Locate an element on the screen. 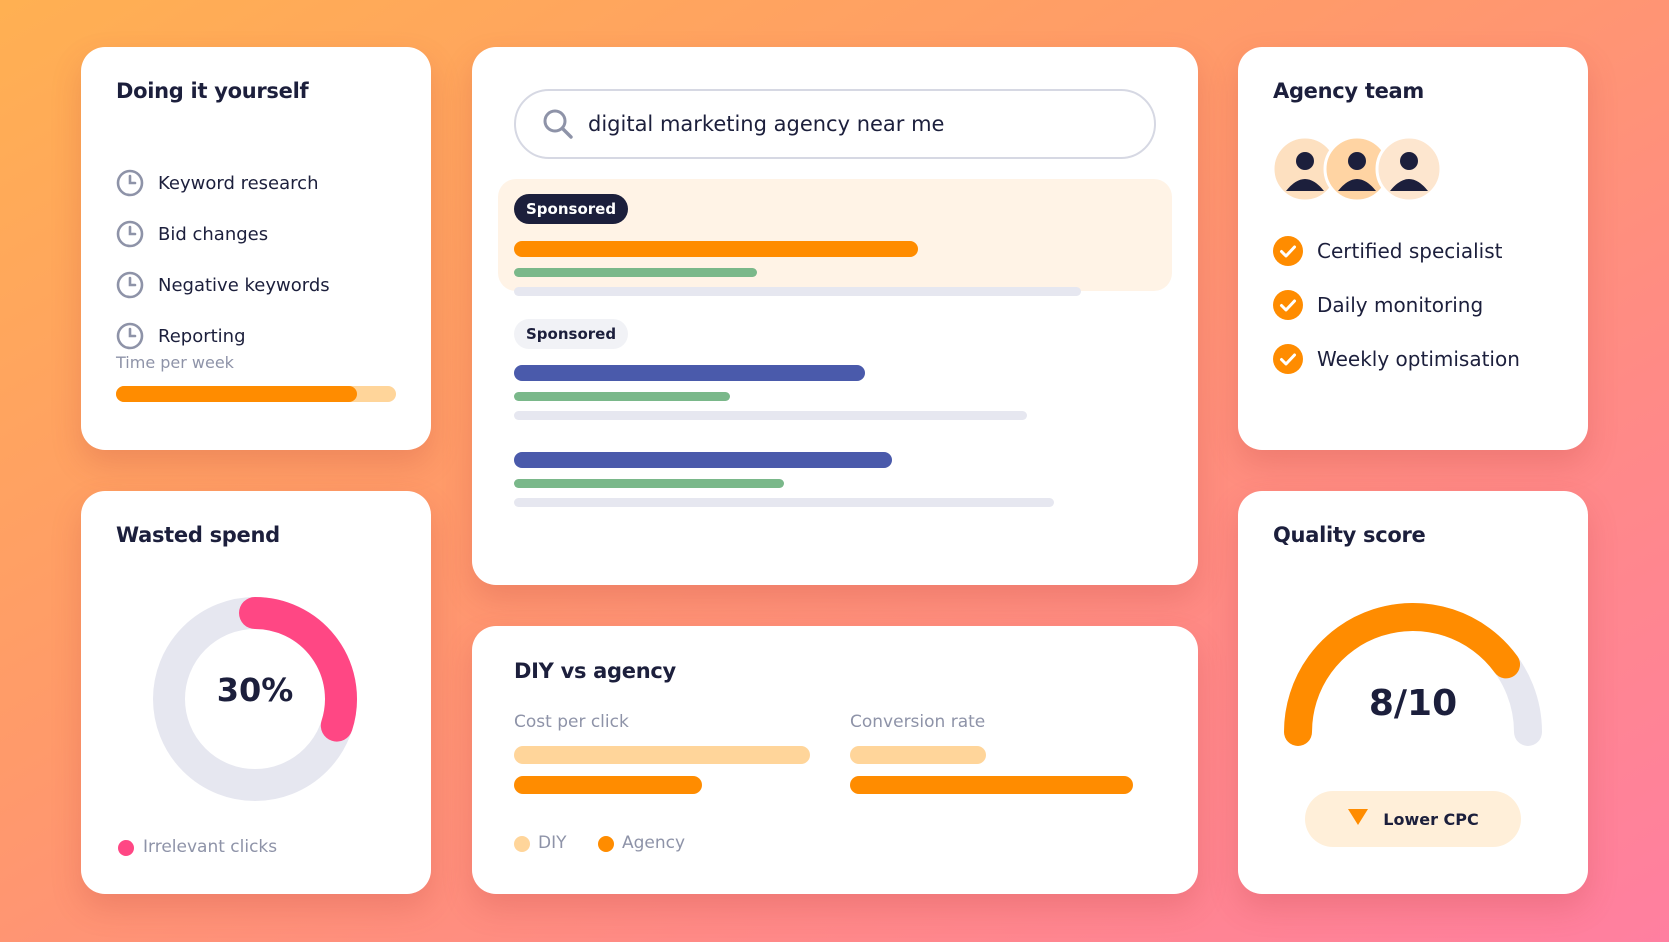 The width and height of the screenshot is (1669, 942). search-input: digital marketing agency near me is located at coordinates (835, 124).